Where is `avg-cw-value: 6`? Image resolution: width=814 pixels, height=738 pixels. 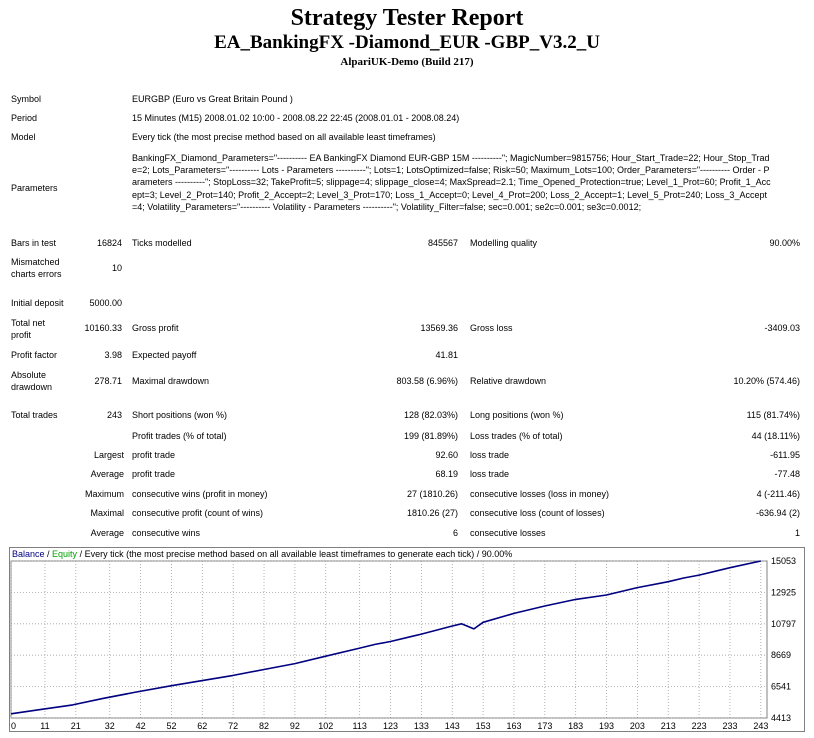 avg-cw-value: 6 is located at coordinates (455, 533).